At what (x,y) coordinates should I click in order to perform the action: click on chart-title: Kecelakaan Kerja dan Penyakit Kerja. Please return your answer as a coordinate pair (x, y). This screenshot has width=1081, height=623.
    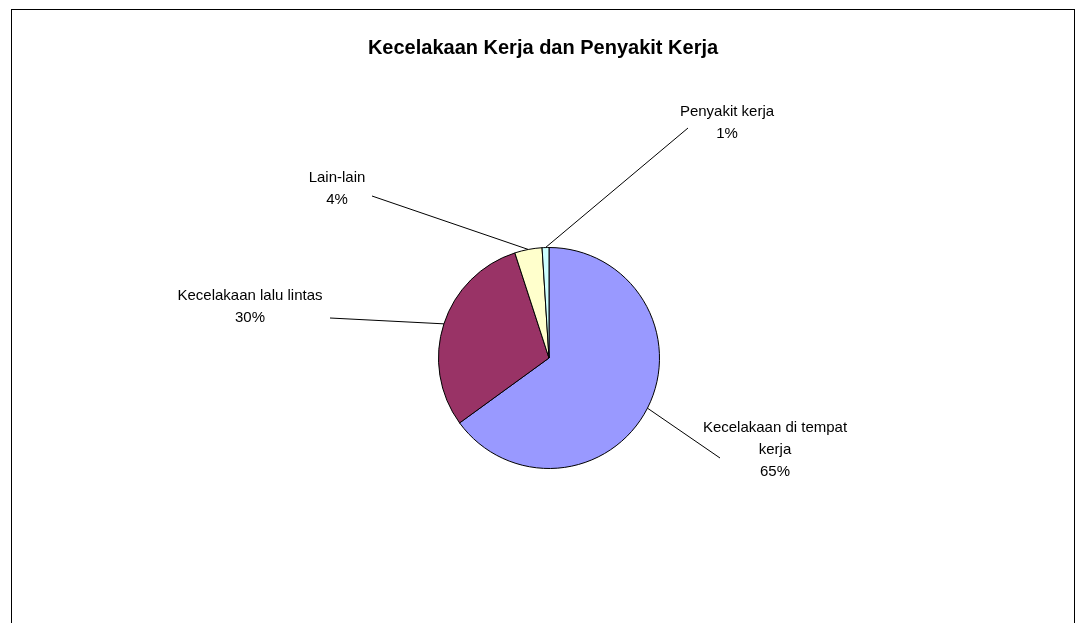
    Looking at the image, I should click on (543, 46).